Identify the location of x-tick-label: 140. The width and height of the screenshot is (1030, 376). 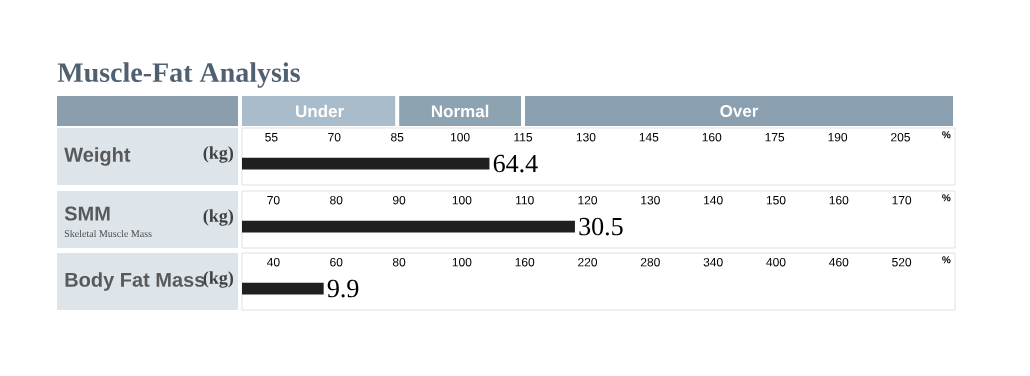
(713, 200).